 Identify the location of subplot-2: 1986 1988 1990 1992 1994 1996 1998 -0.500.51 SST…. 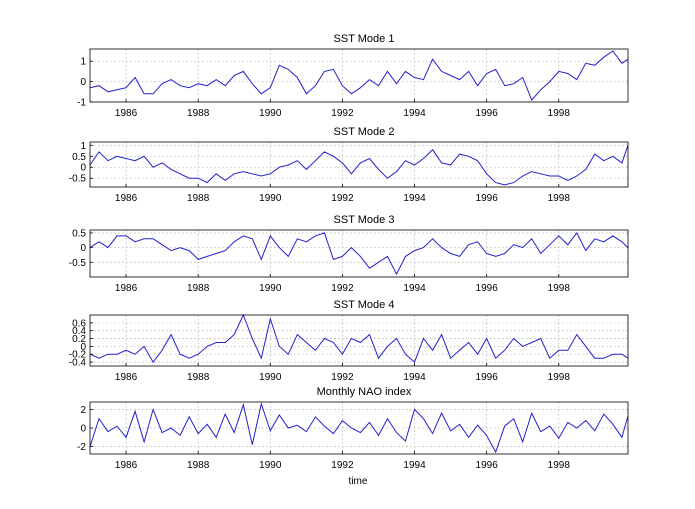
(349, 165).